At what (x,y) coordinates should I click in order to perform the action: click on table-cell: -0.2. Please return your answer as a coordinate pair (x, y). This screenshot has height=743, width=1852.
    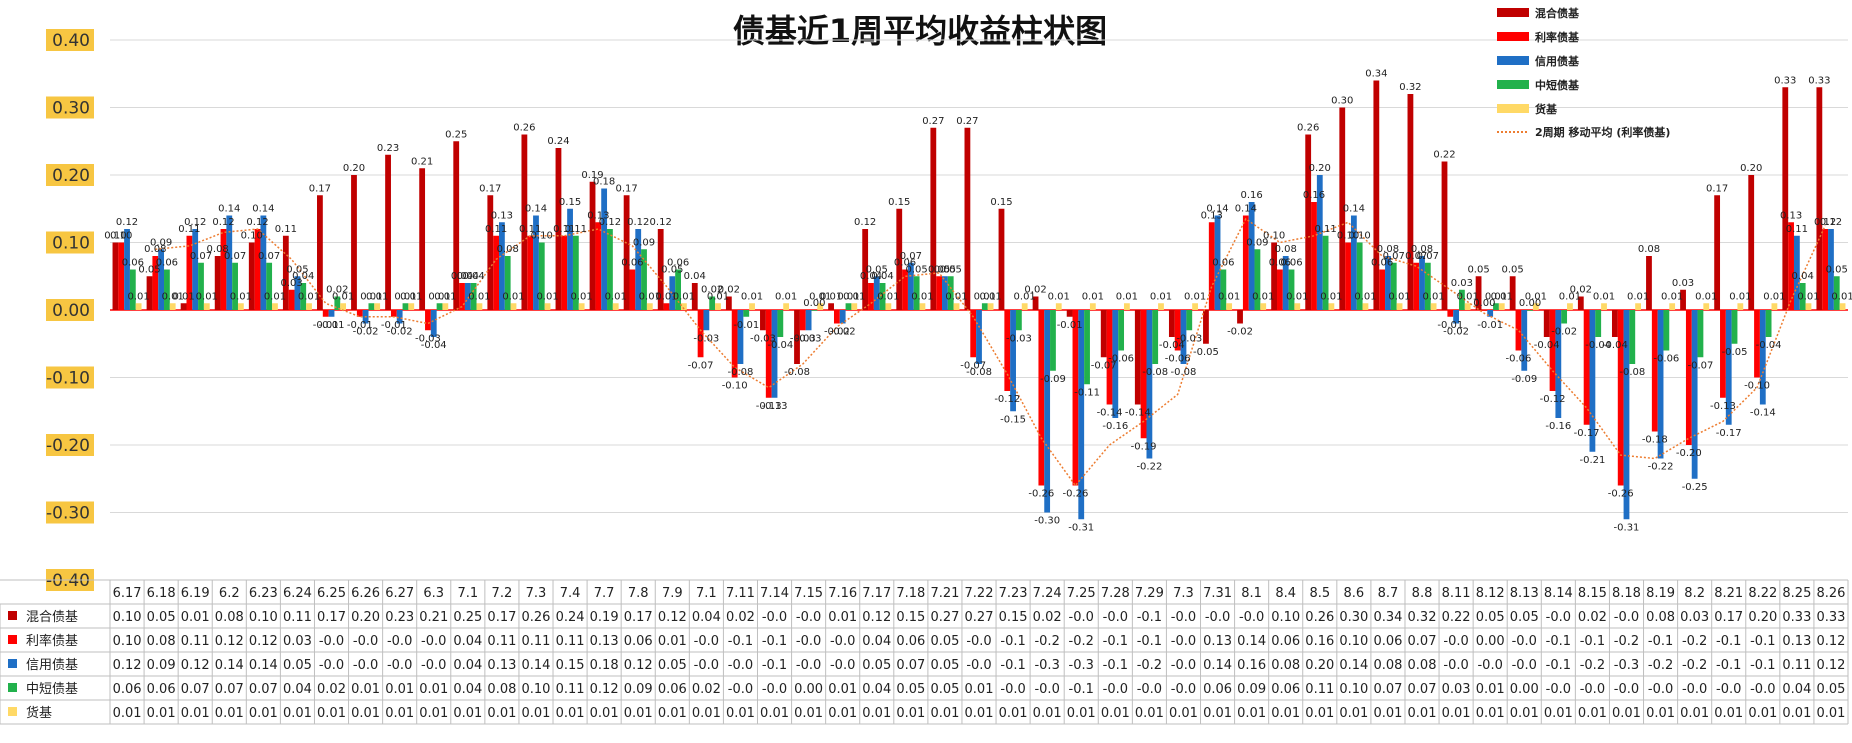
    Looking at the image, I should click on (1081, 641).